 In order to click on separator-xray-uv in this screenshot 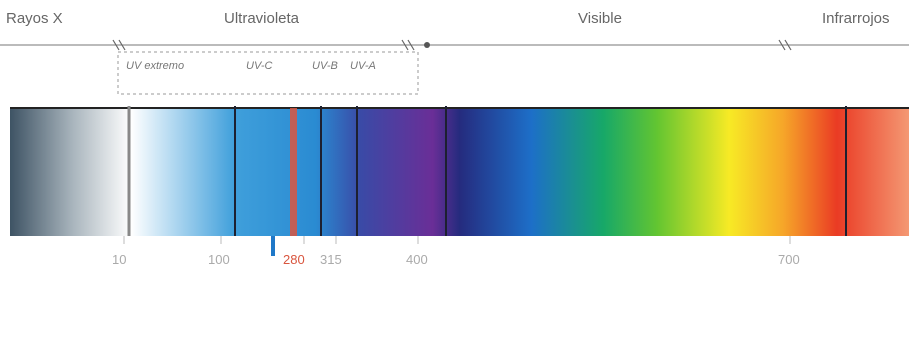, I will do `click(119, 45)`.